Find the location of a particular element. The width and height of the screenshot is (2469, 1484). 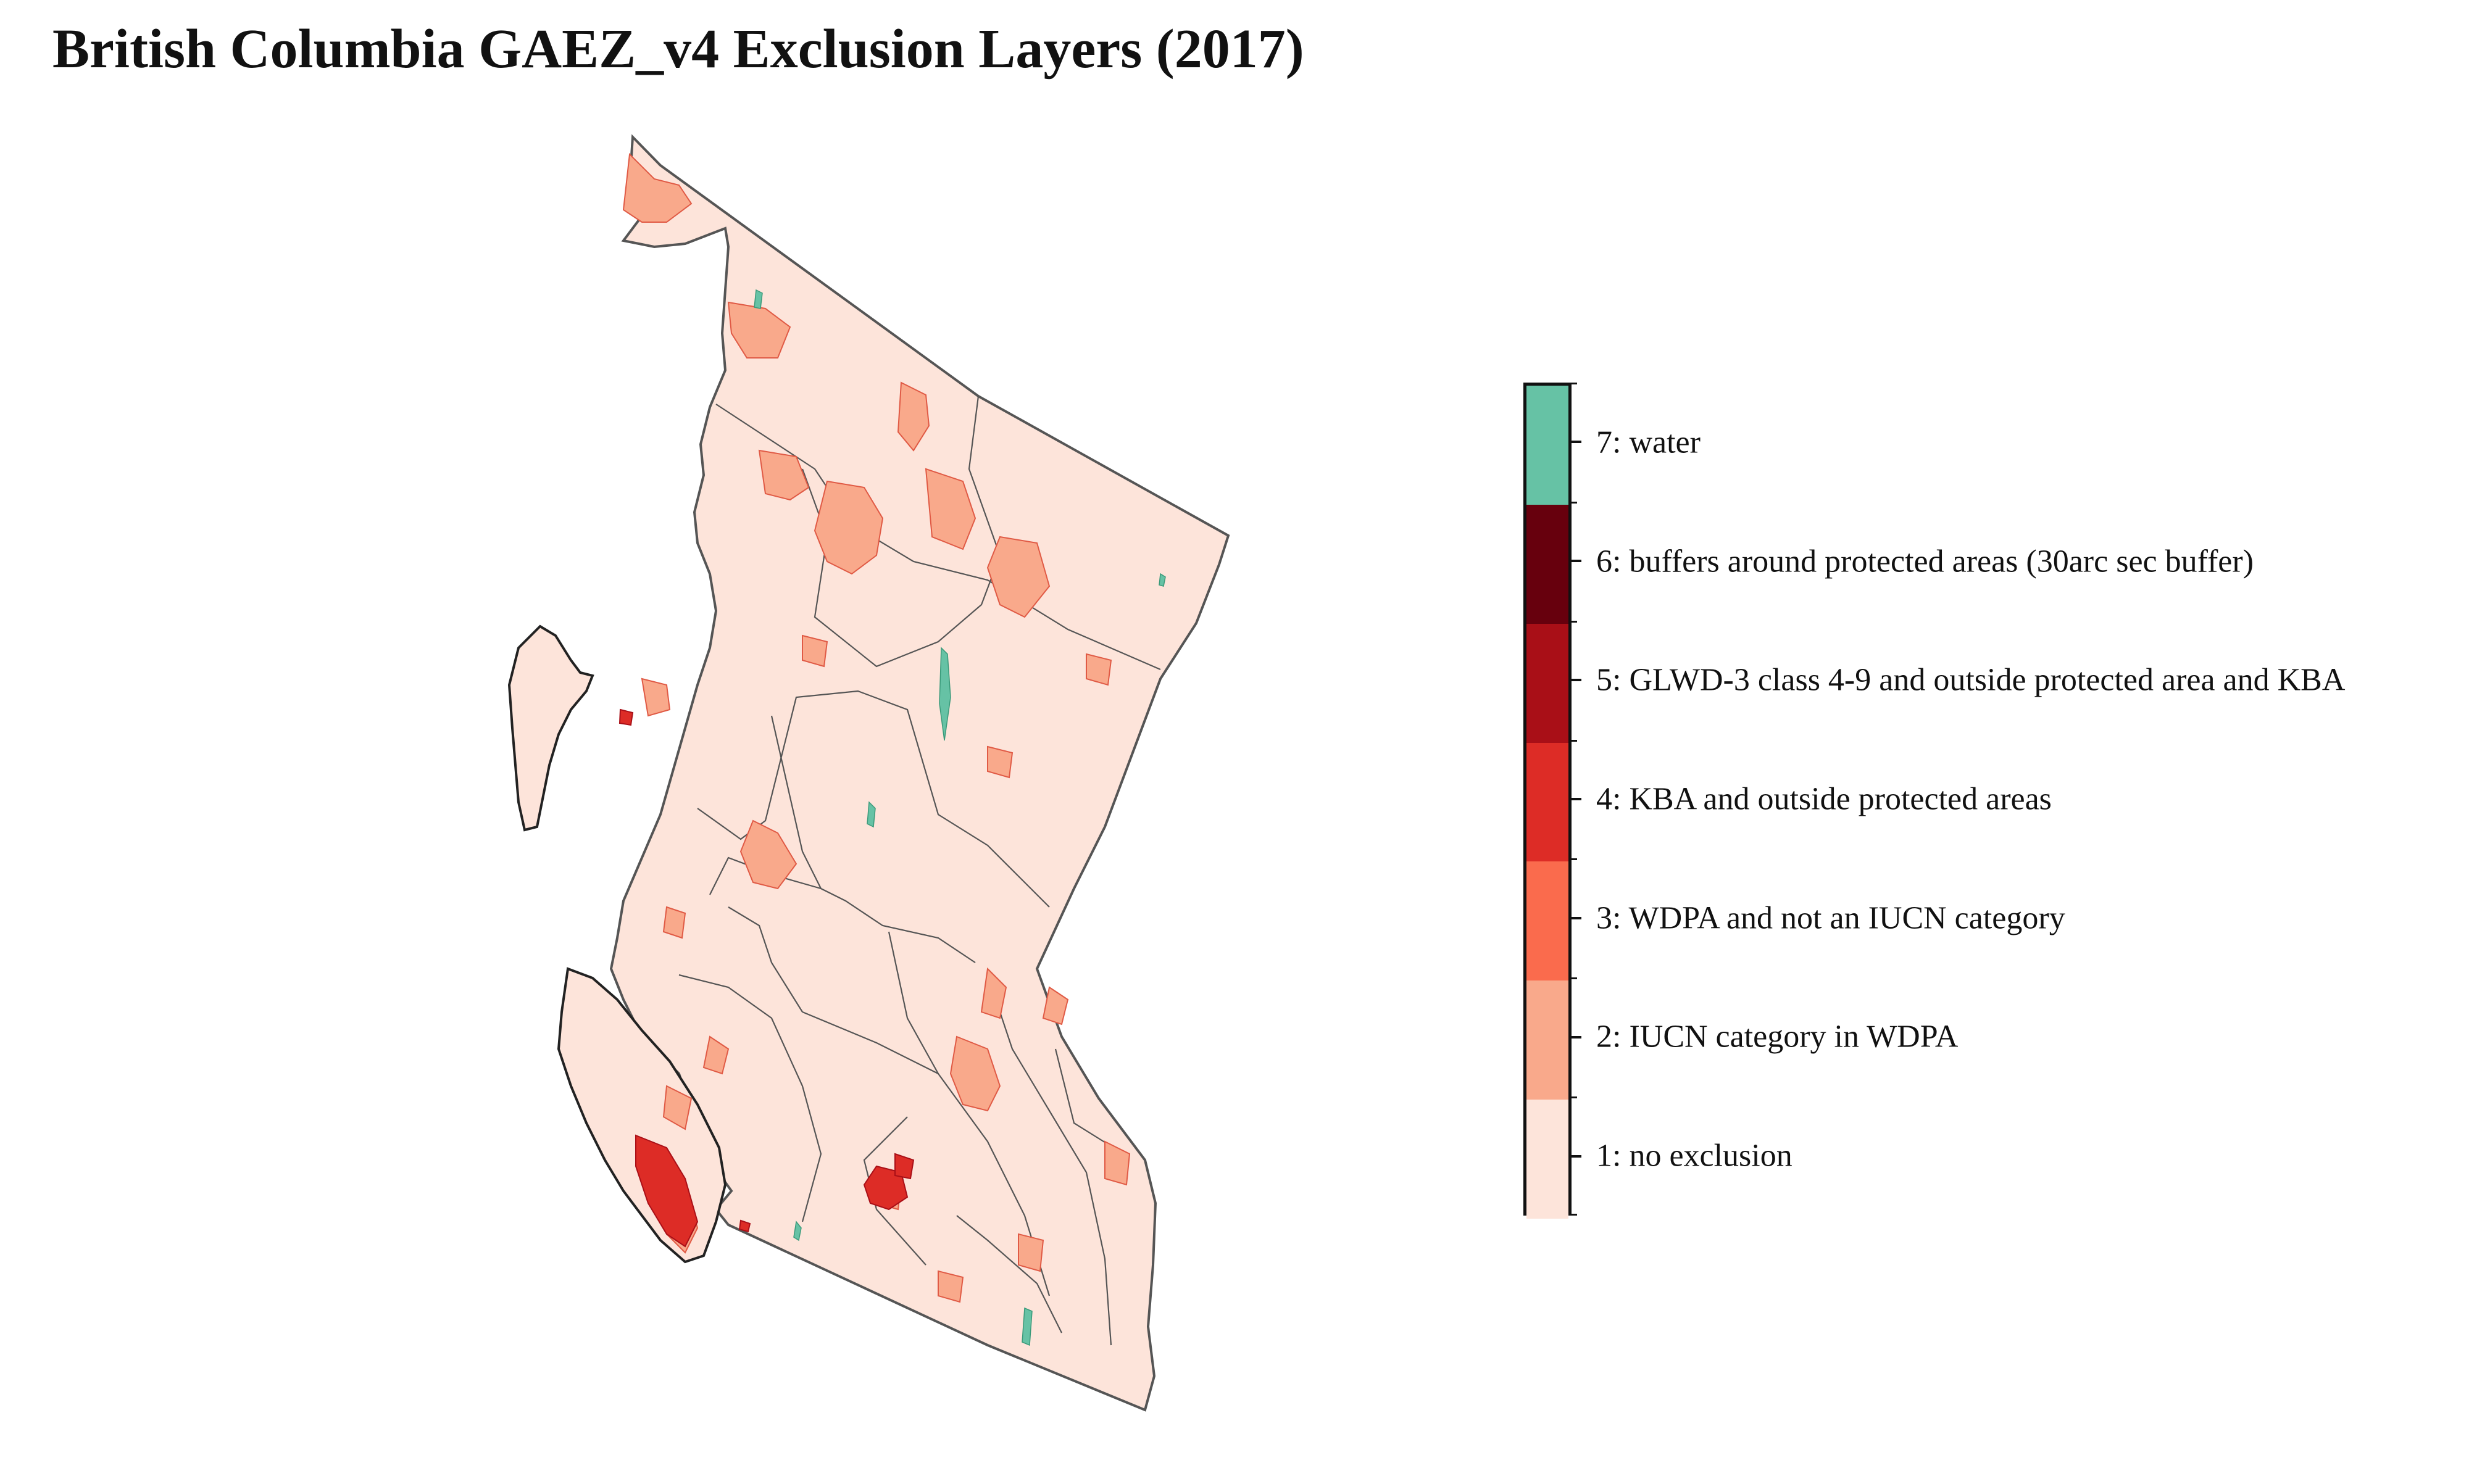

legend-label-3: 3: WDPA and not an IUCN category is located at coordinates (1830, 918).